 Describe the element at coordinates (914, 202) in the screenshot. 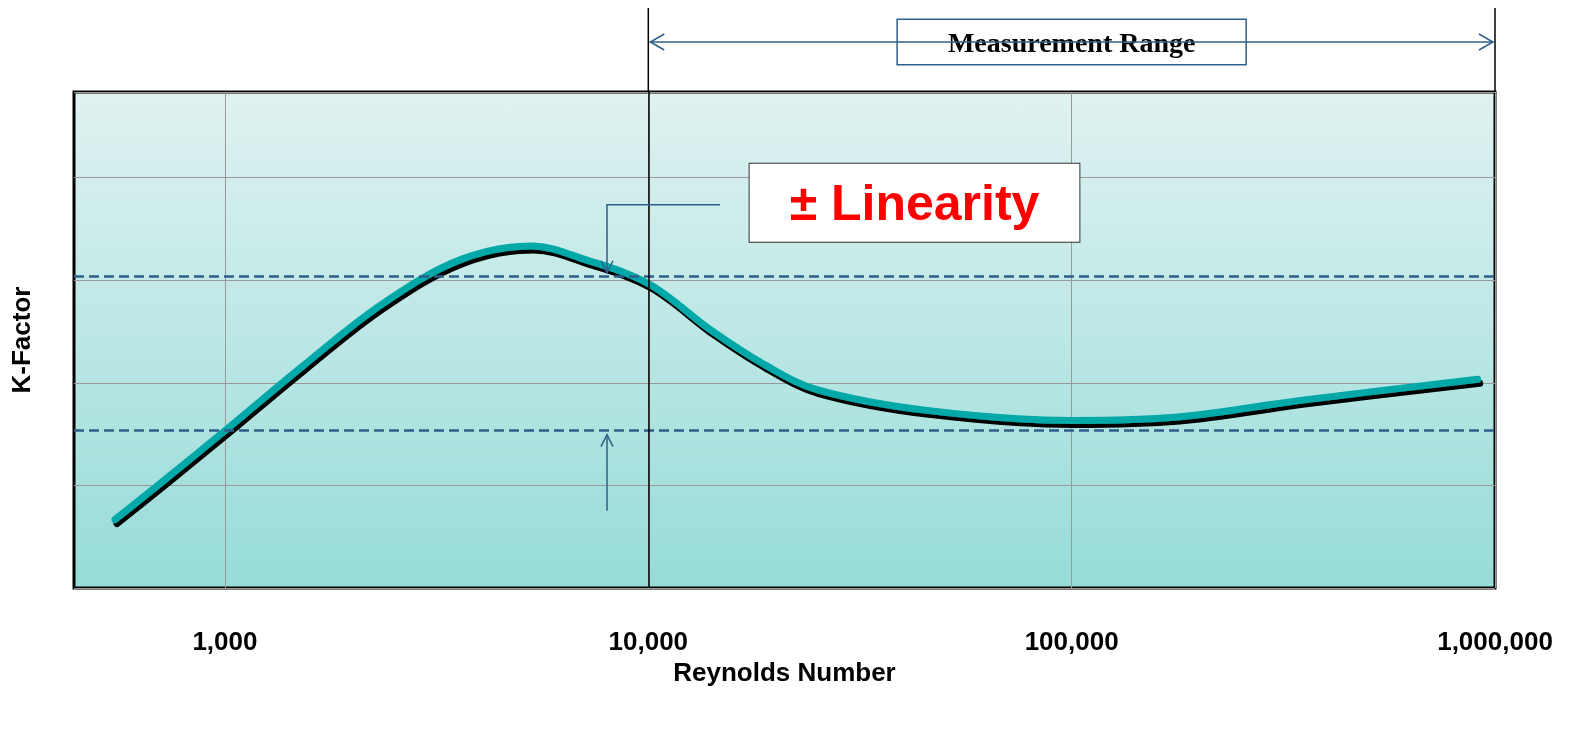

I see `ref-line-label: ± Linearity` at that location.